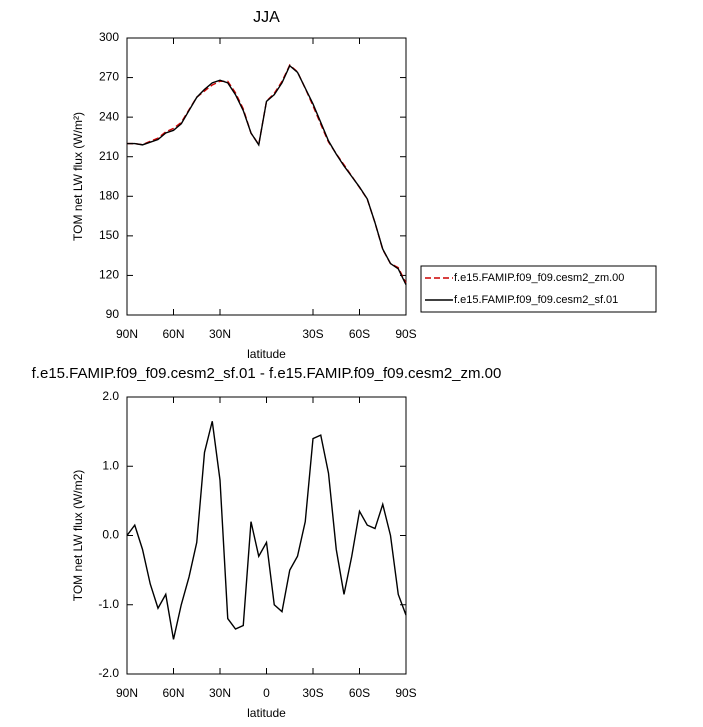 Image resolution: width=703 pixels, height=727 pixels. What do you see at coordinates (78, 536) in the screenshot?
I see `y-axis-label: TOM net LW flux (W/m2)` at bounding box center [78, 536].